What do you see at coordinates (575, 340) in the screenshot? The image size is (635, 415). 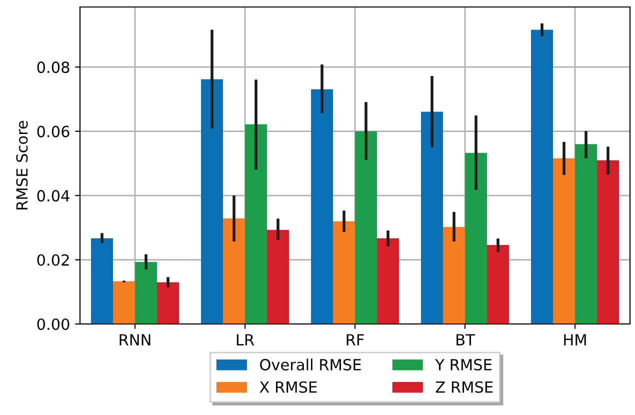 I see `x-tick-label: HM` at bounding box center [575, 340].